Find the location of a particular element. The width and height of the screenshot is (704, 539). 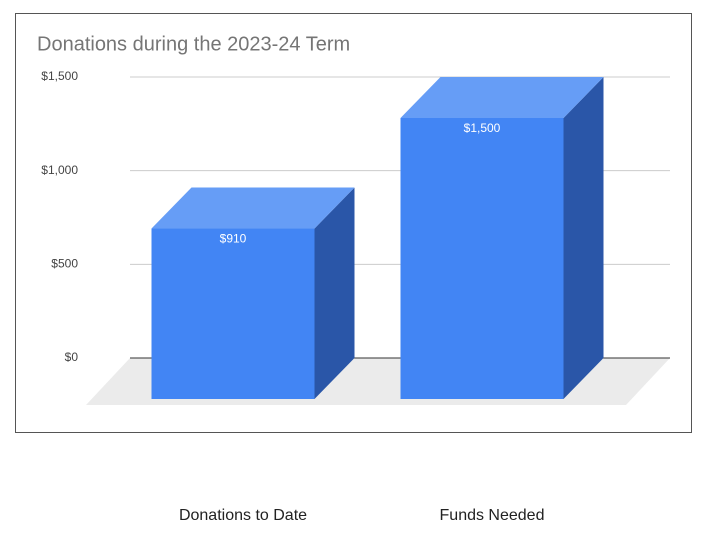

y-tick-label: $0 is located at coordinates (72, 357).